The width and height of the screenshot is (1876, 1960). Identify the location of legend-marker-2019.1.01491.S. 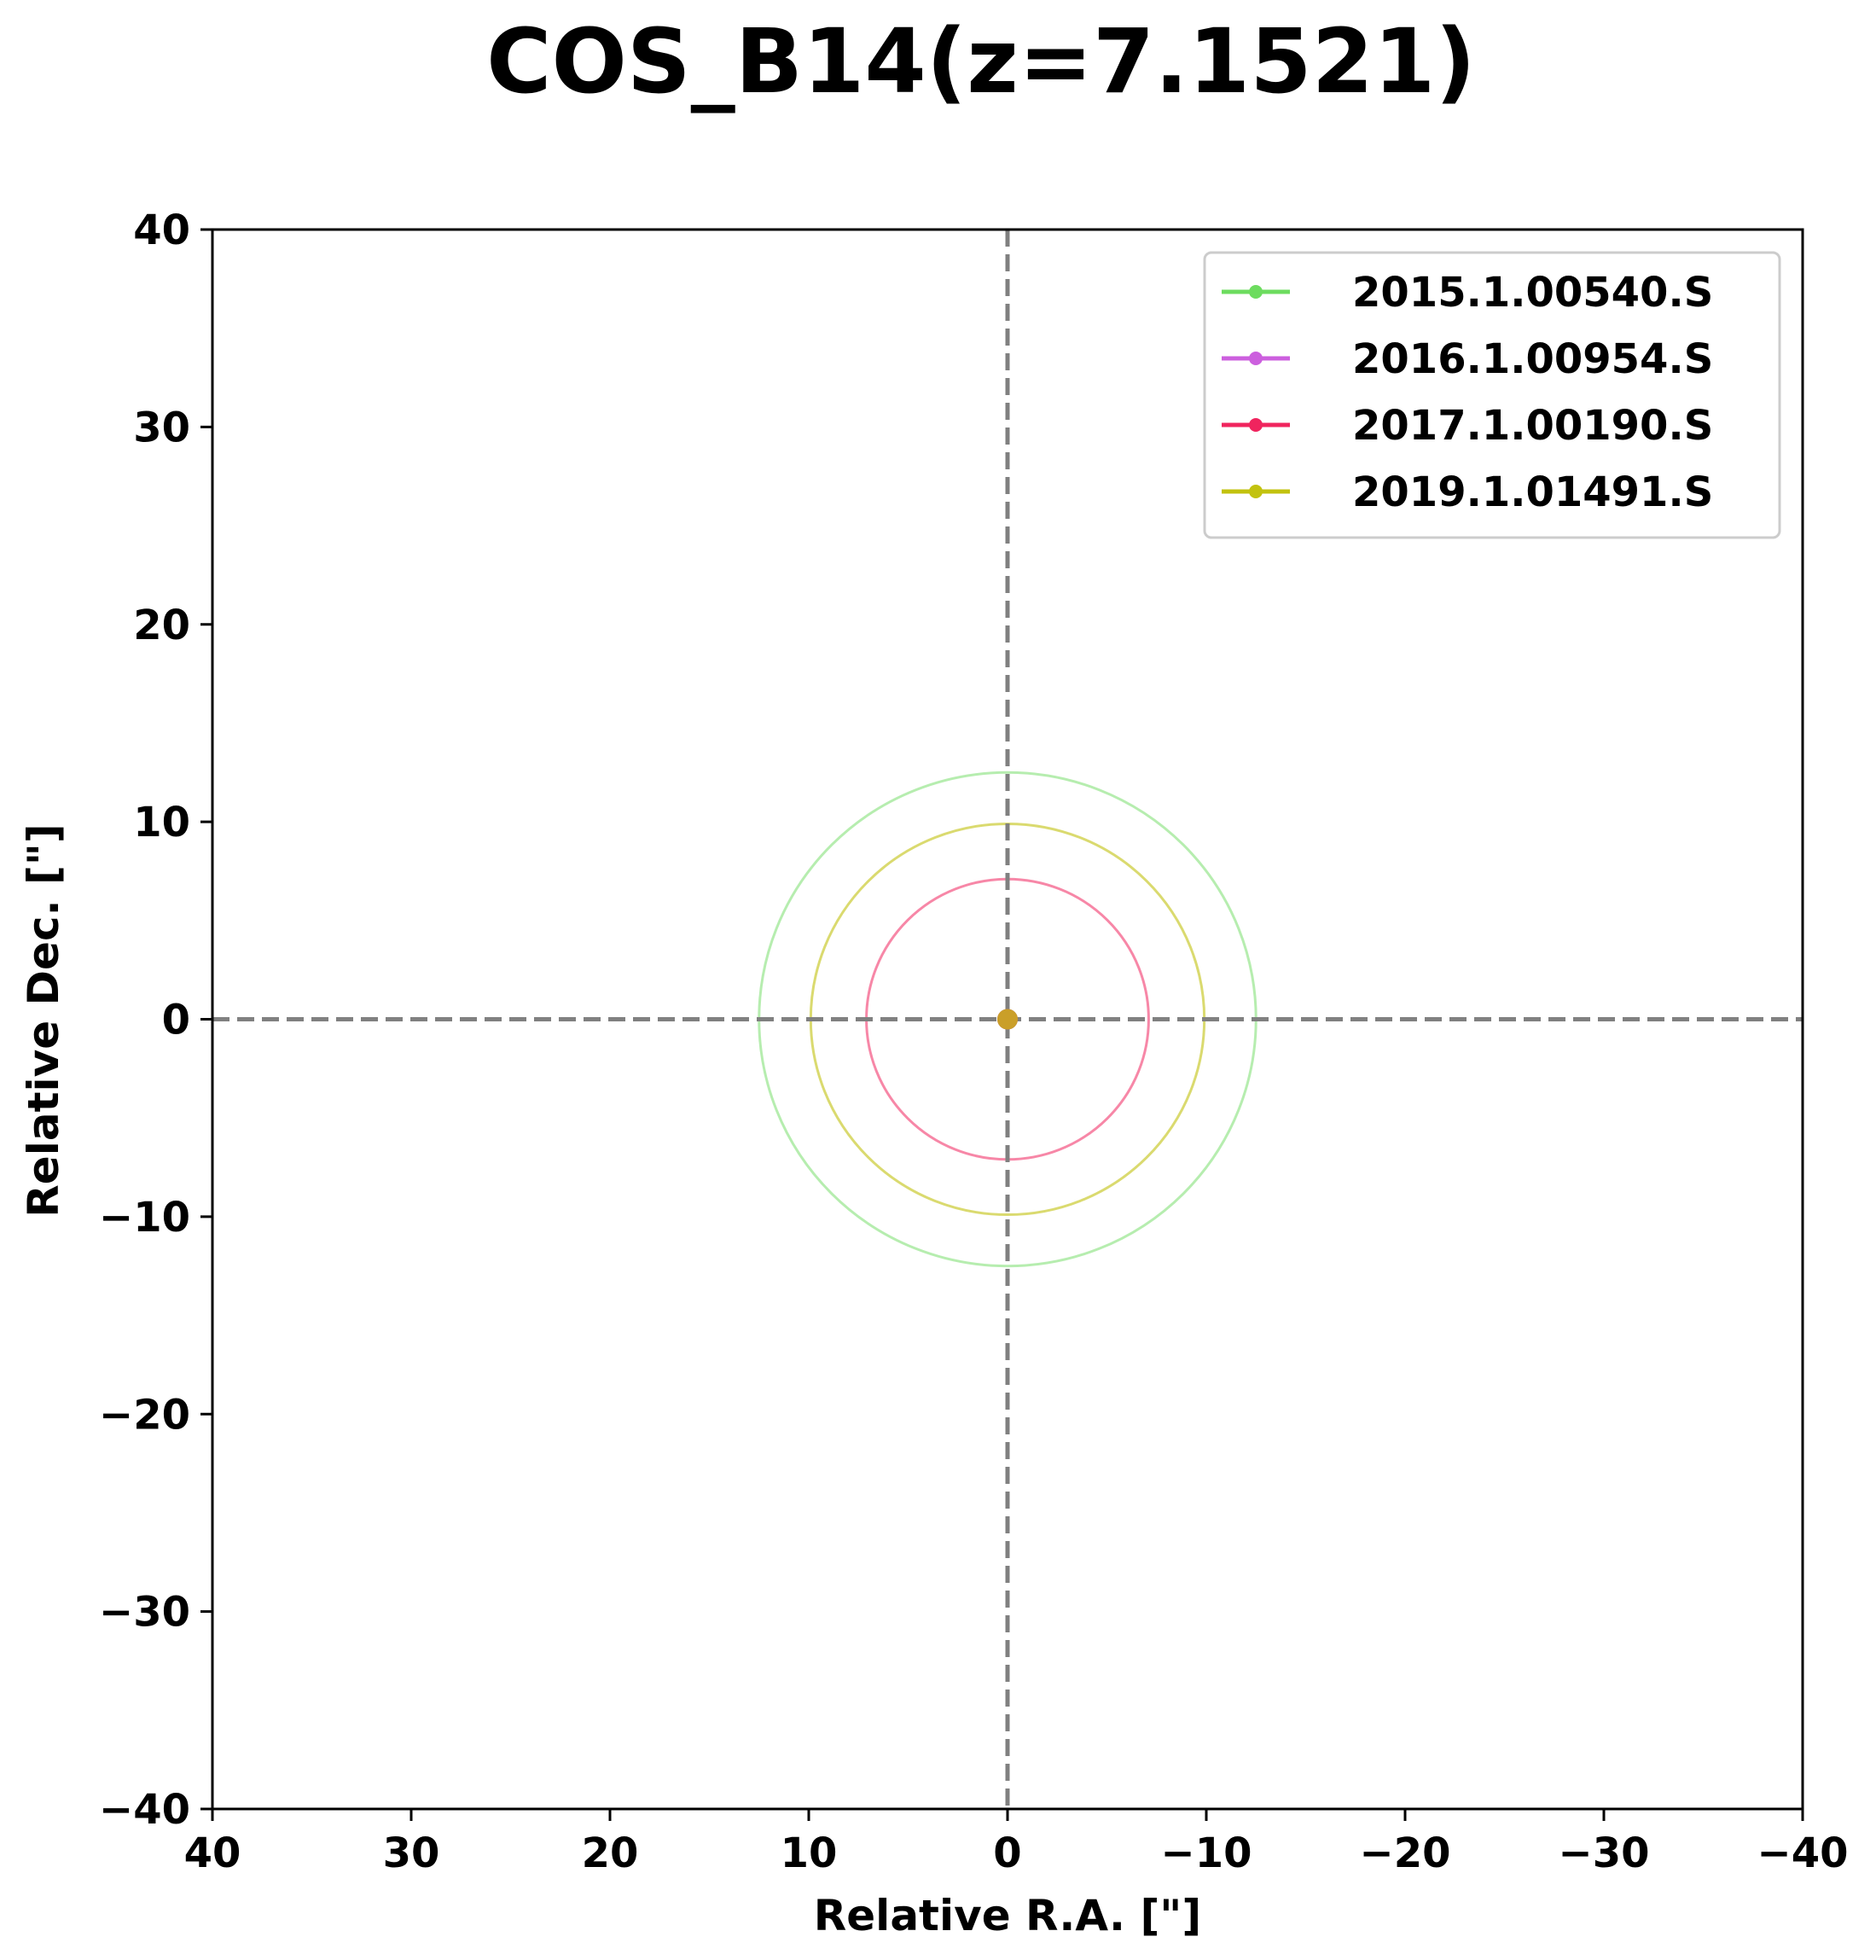
(1256, 491).